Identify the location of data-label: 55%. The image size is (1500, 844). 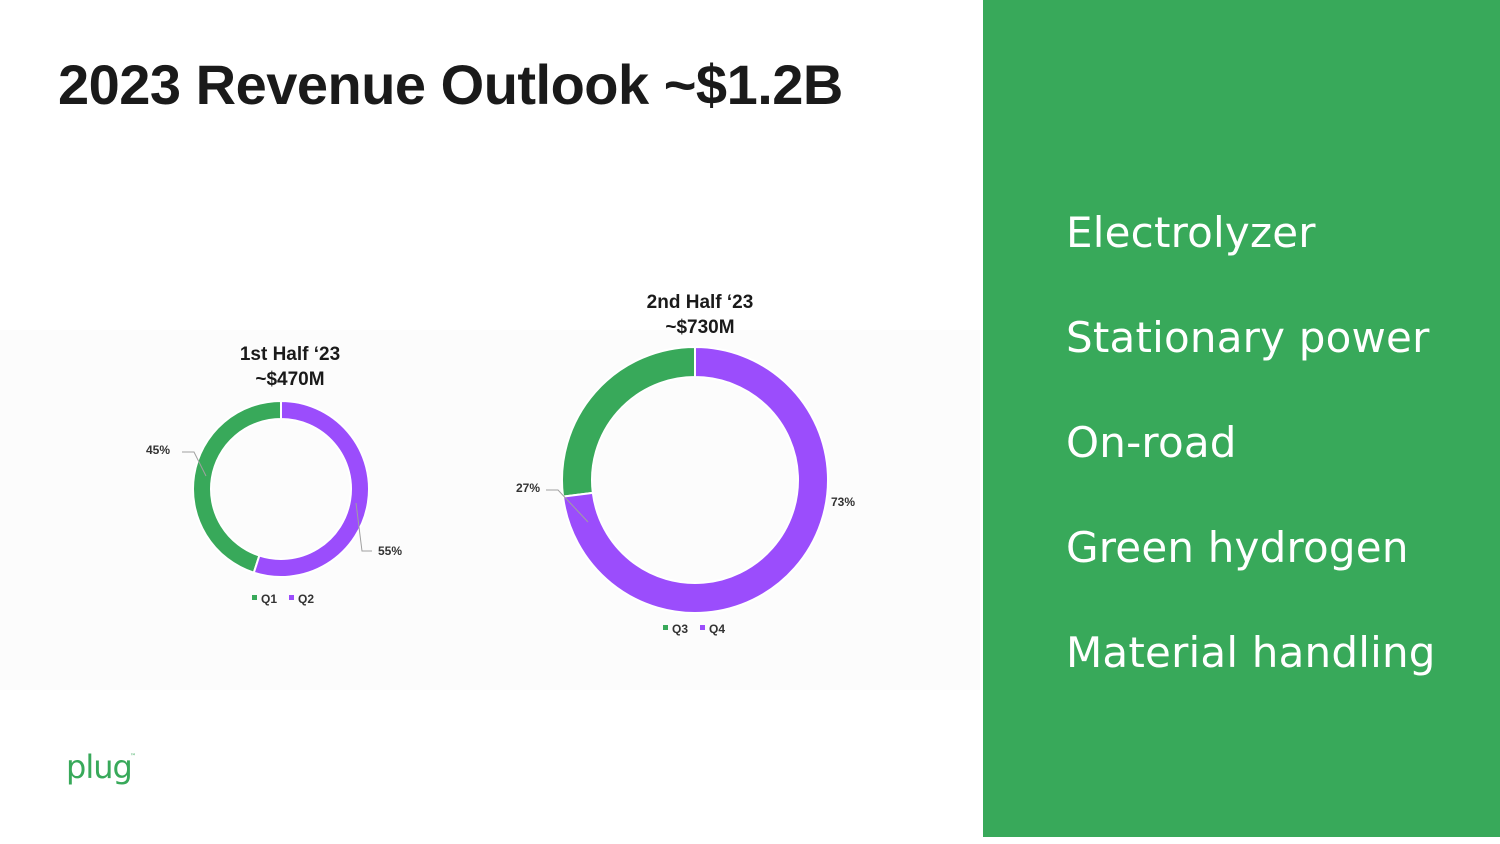
(390, 551).